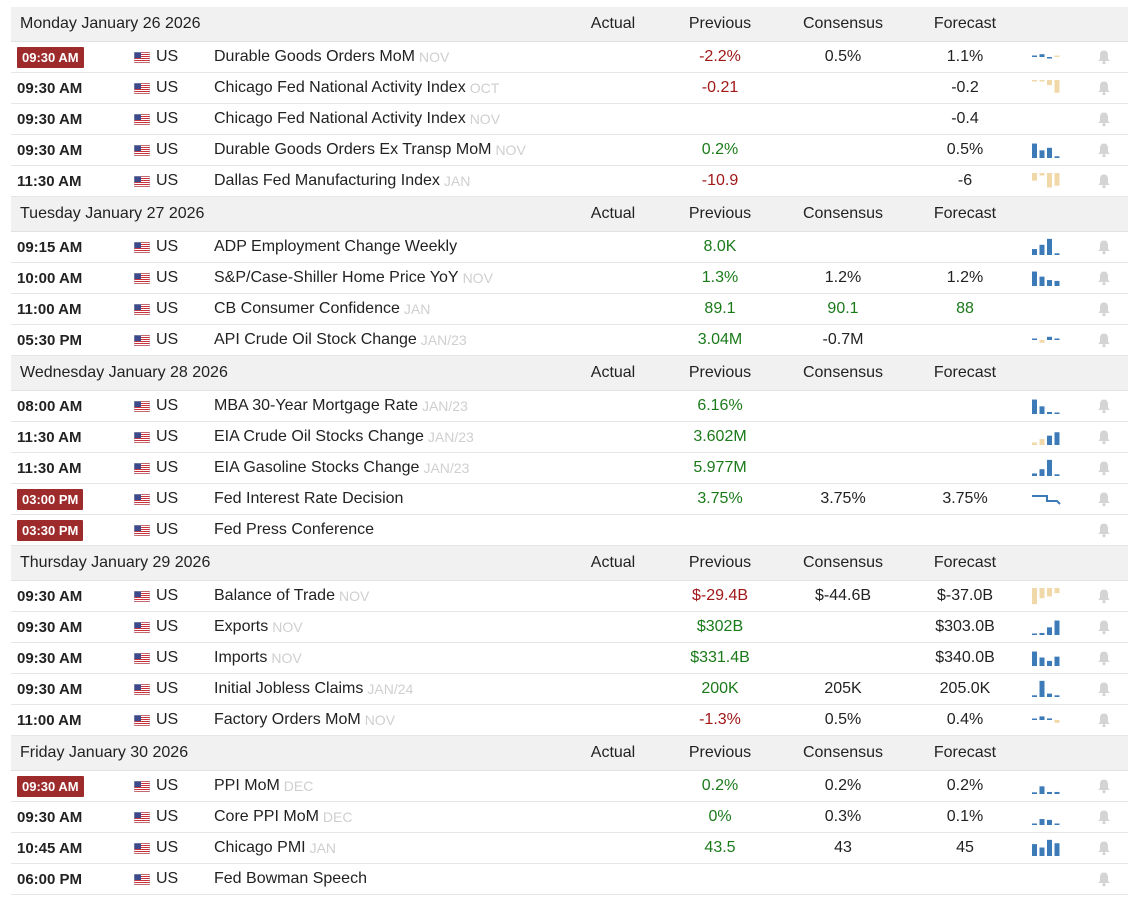 The width and height of the screenshot is (1133, 902). Describe the element at coordinates (569, 658) in the screenshot. I see `event-row: 09:30 AM US Imports NOV $331.4B $340.0B` at that location.